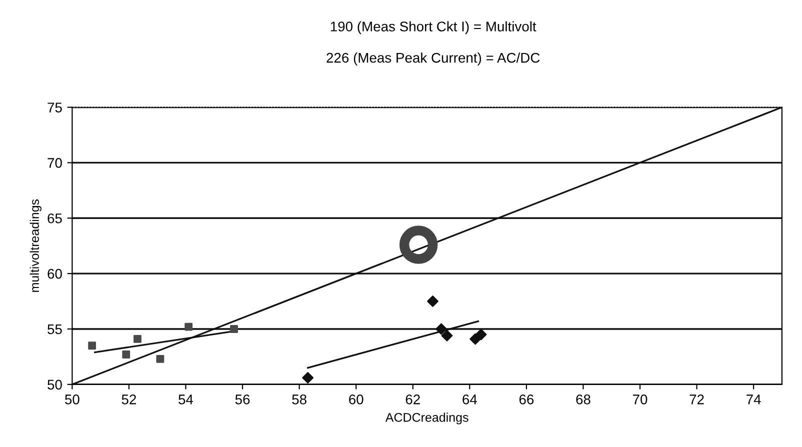 Image resolution: width=802 pixels, height=447 pixels. Describe the element at coordinates (55, 329) in the screenshot. I see `y-tick-label: 55` at that location.